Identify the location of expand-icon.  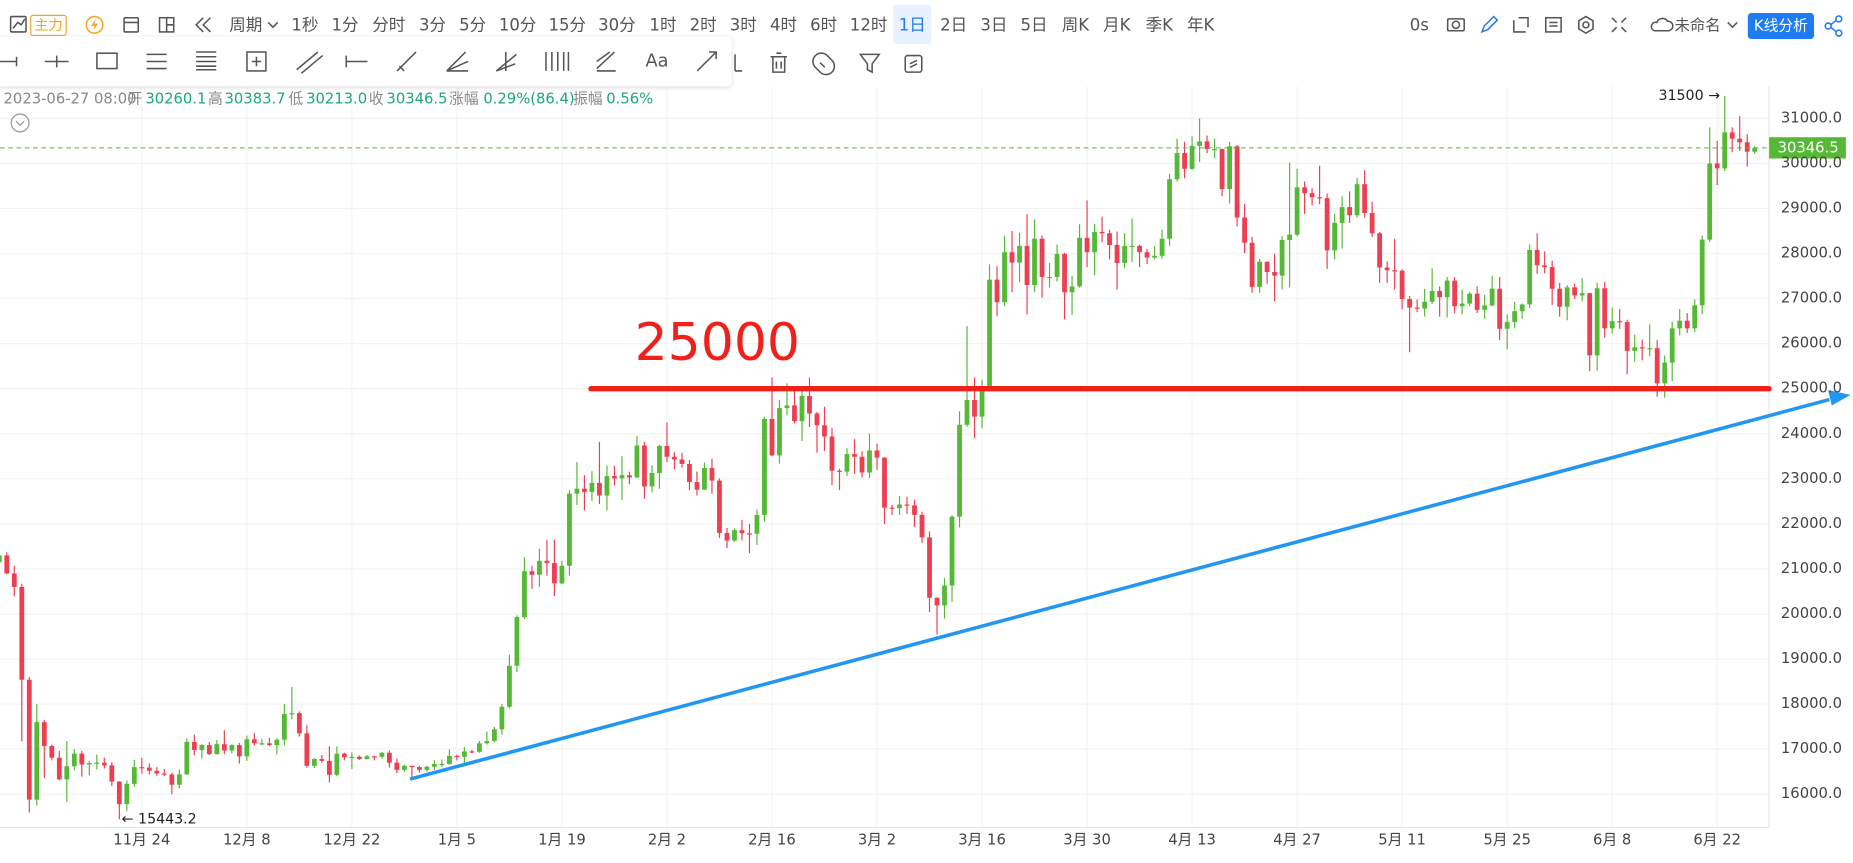
(1521, 24).